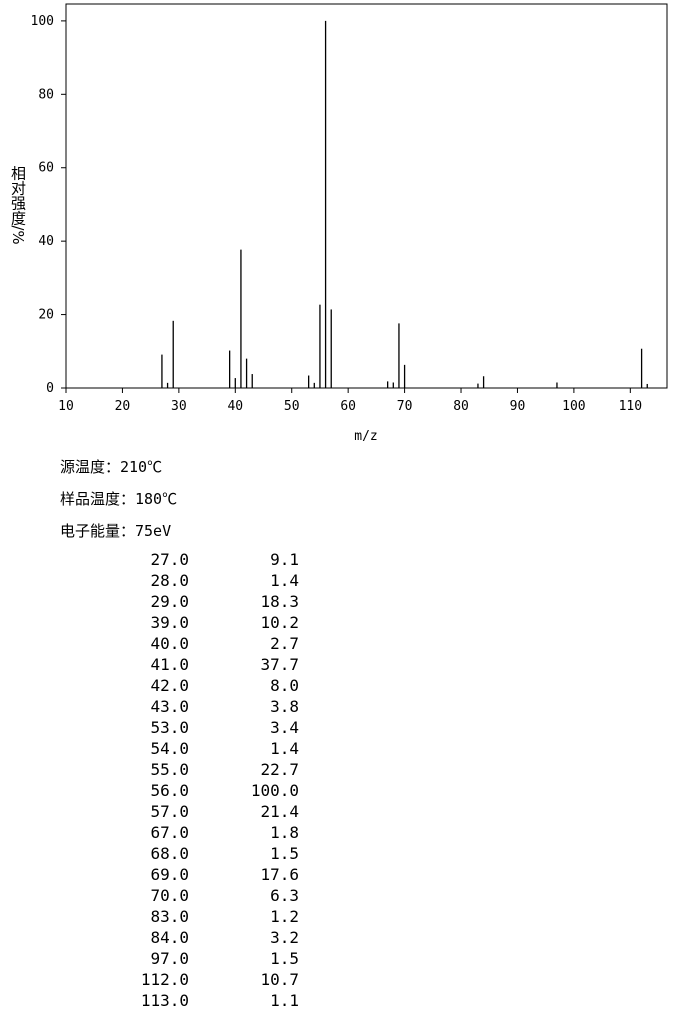  Describe the element at coordinates (518, 406) in the screenshot. I see `x-tick-label: 90` at that location.